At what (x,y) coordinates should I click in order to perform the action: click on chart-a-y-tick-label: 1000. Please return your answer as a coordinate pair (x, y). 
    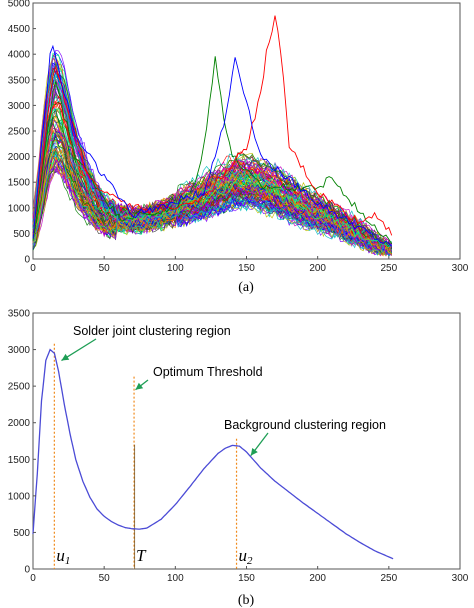
    Looking at the image, I should click on (19, 208).